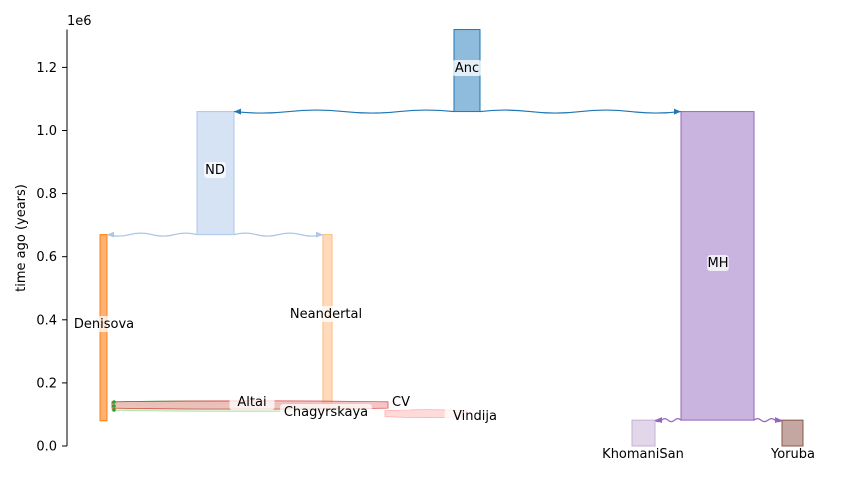  What do you see at coordinates (319, 234) in the screenshot?
I see `split-arrow-nd-right-head` at bounding box center [319, 234].